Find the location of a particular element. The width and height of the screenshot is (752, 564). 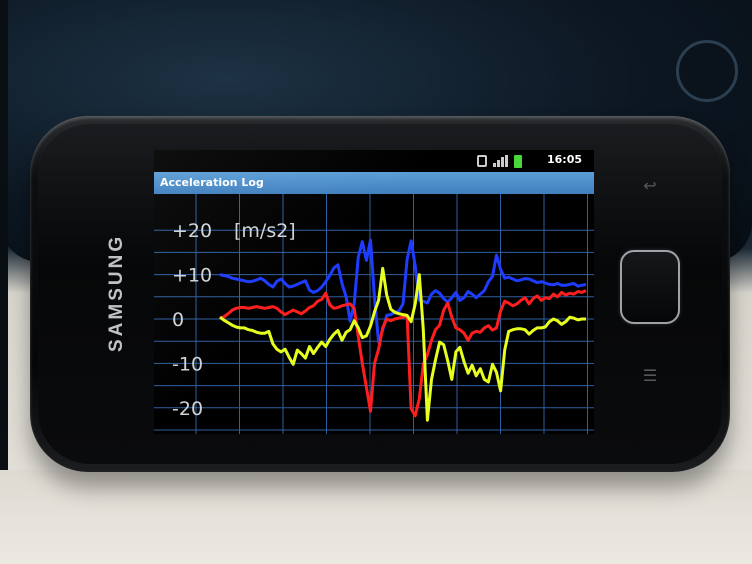

app-title: Acceleration Log is located at coordinates (212, 182).